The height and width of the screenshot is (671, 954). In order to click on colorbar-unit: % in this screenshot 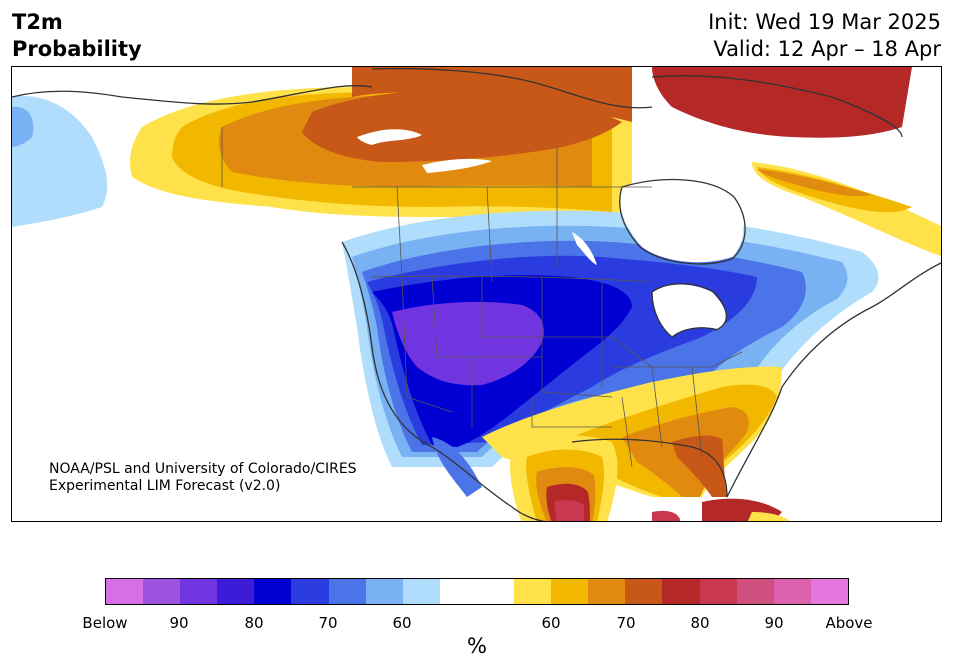, I will do `click(477, 646)`.